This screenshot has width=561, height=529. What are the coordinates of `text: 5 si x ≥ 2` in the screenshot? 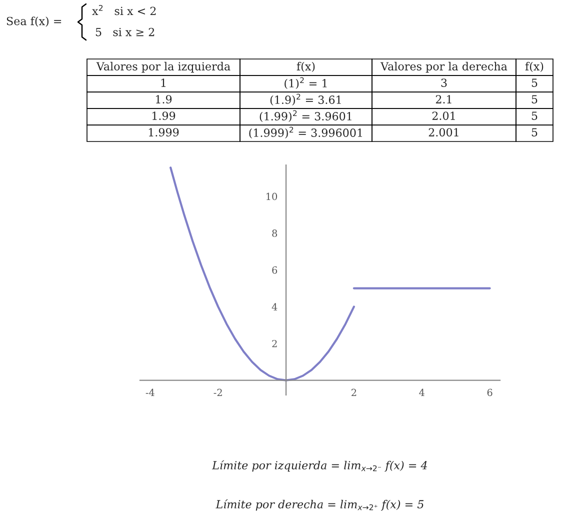 It's located at (125, 32).